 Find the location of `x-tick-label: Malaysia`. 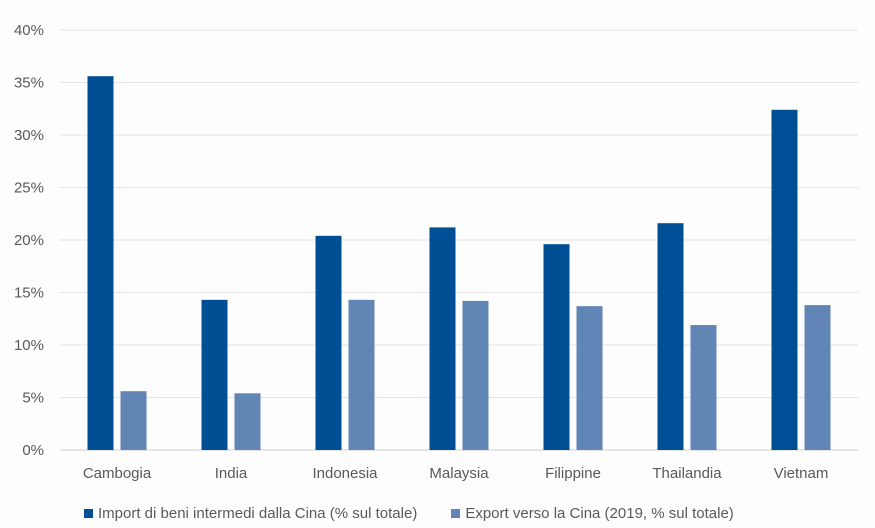

x-tick-label: Malaysia is located at coordinates (459, 473).